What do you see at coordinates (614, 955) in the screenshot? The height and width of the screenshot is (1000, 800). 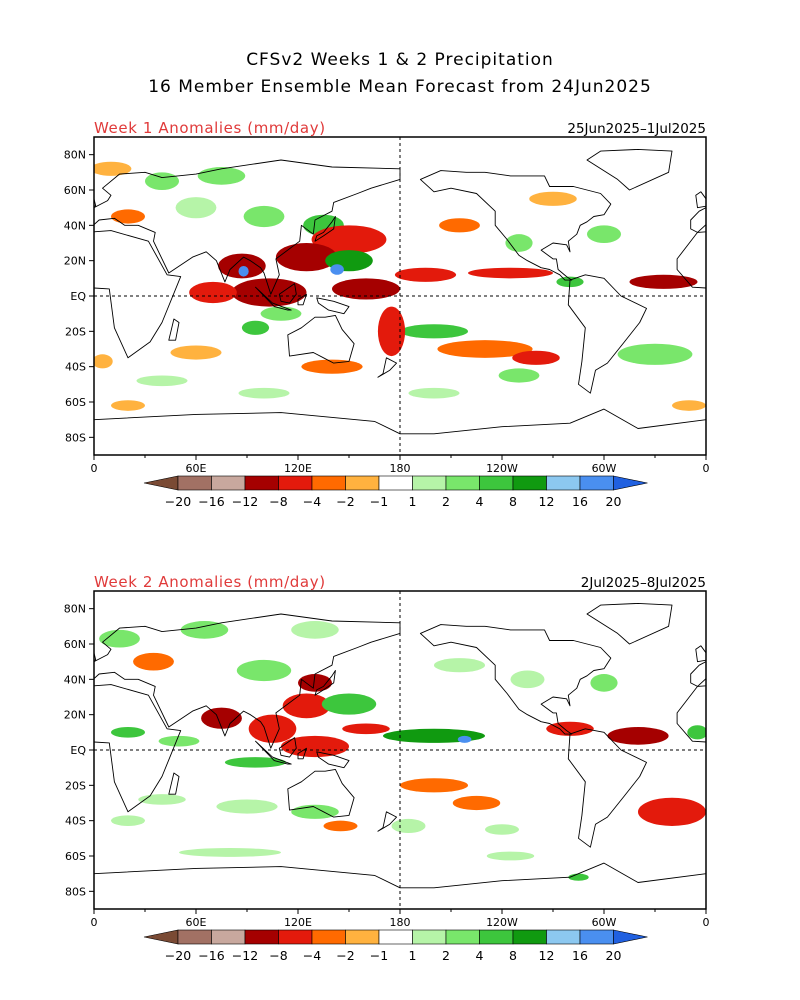 I see `colorbar-label: 20` at bounding box center [614, 955].